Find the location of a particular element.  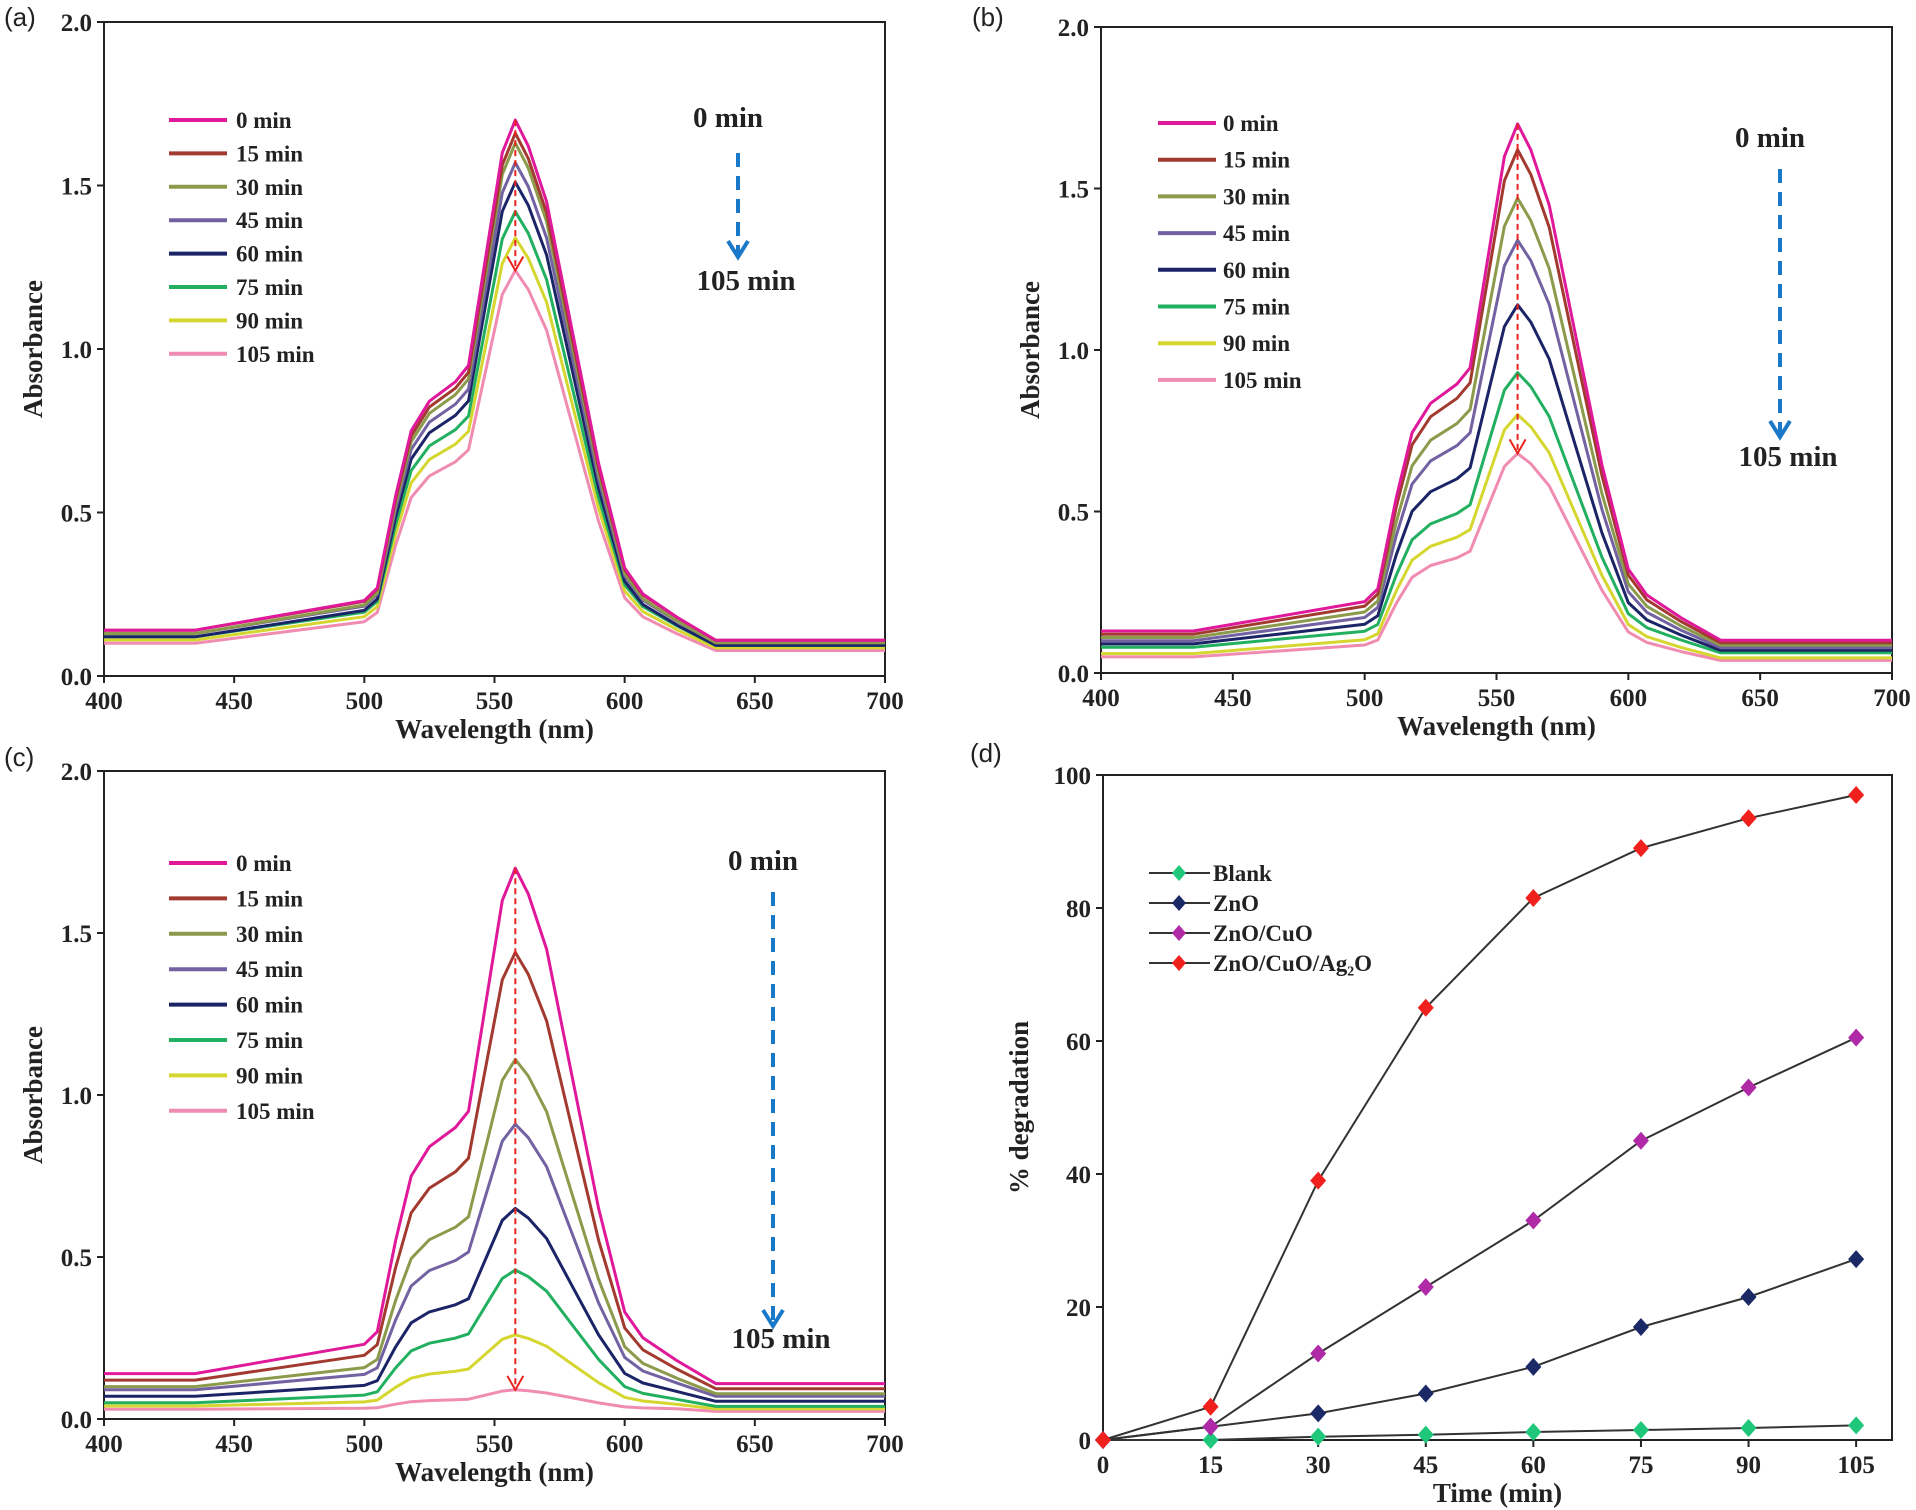

panel-label: (c) is located at coordinates (19, 757).